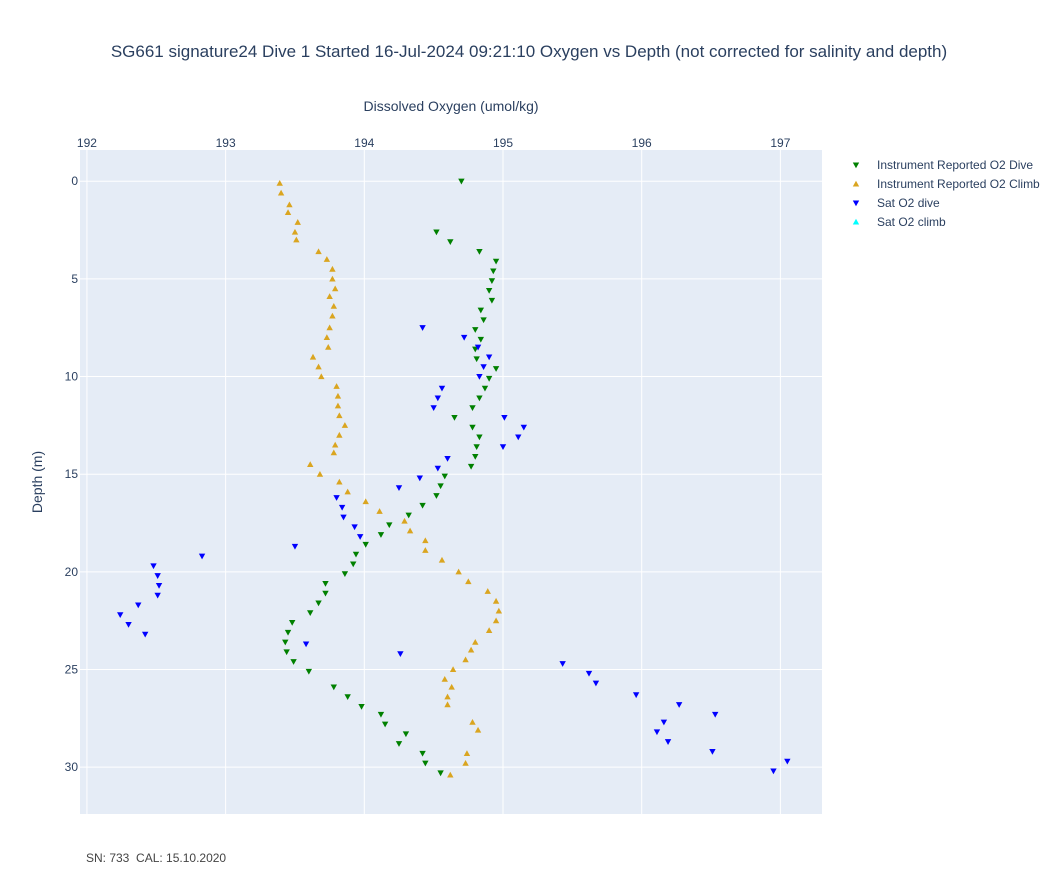 The width and height of the screenshot is (1058, 894). Describe the element at coordinates (955, 165) in the screenshot. I see `legend-label: Instrument Reported O2 Dive` at that location.